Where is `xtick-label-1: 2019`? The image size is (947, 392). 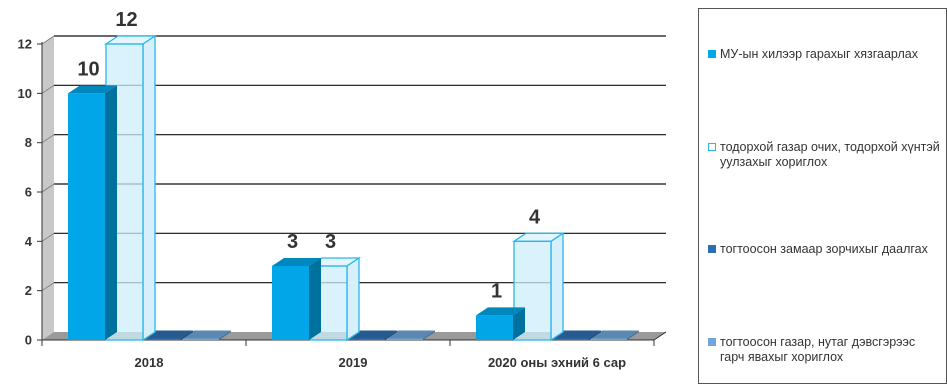 xtick-label-1: 2019 is located at coordinates (353, 362).